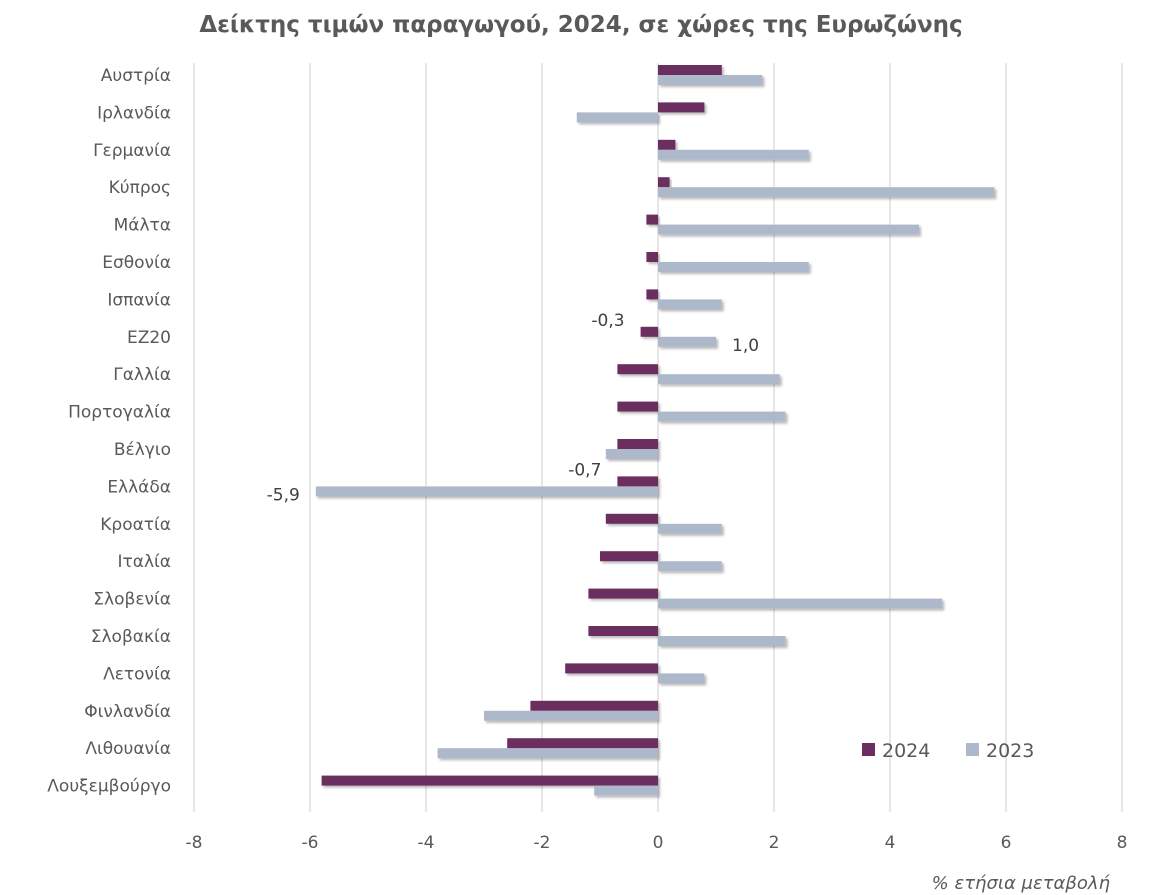 This screenshot has width=1153, height=895. What do you see at coordinates (948, 751) in the screenshot?
I see `legend: 2024 2023` at bounding box center [948, 751].